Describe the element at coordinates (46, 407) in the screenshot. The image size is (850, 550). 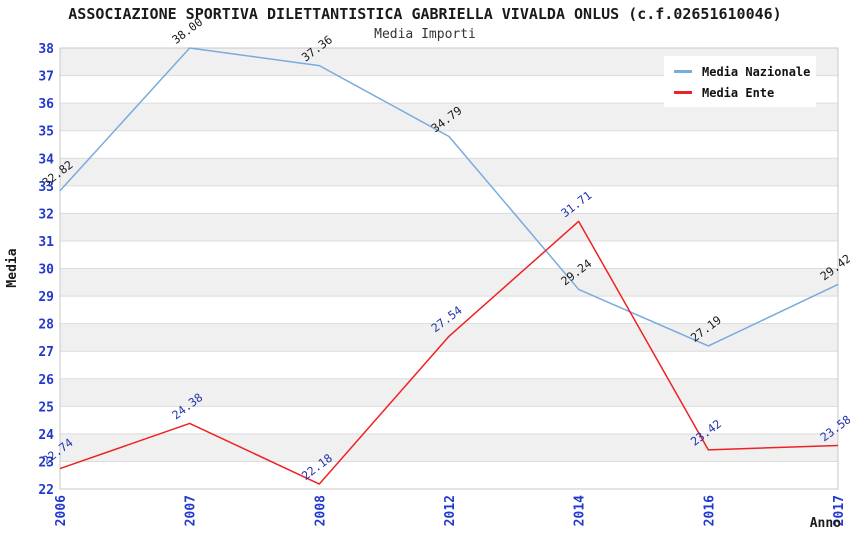
I see `y-tick-label: 25` at that location.